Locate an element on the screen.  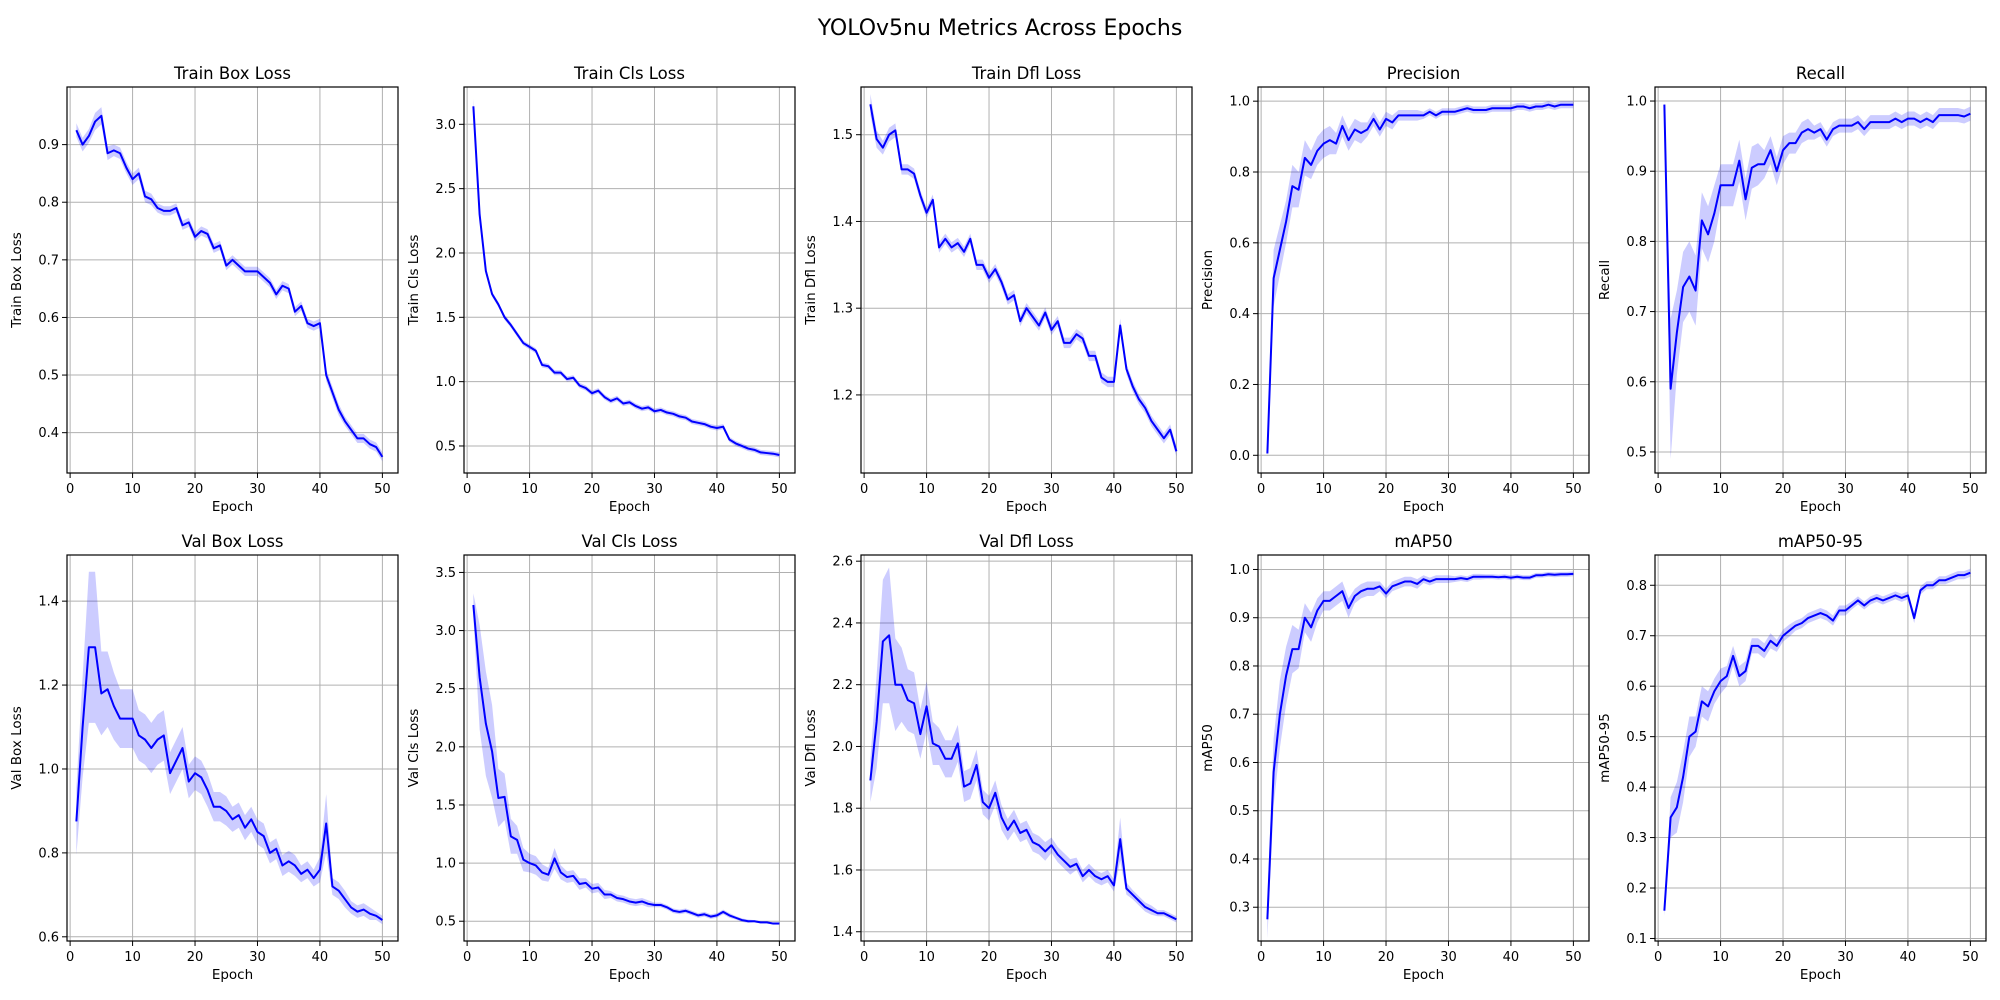
y-tick-label: 2.2 is located at coordinates (842, 685).